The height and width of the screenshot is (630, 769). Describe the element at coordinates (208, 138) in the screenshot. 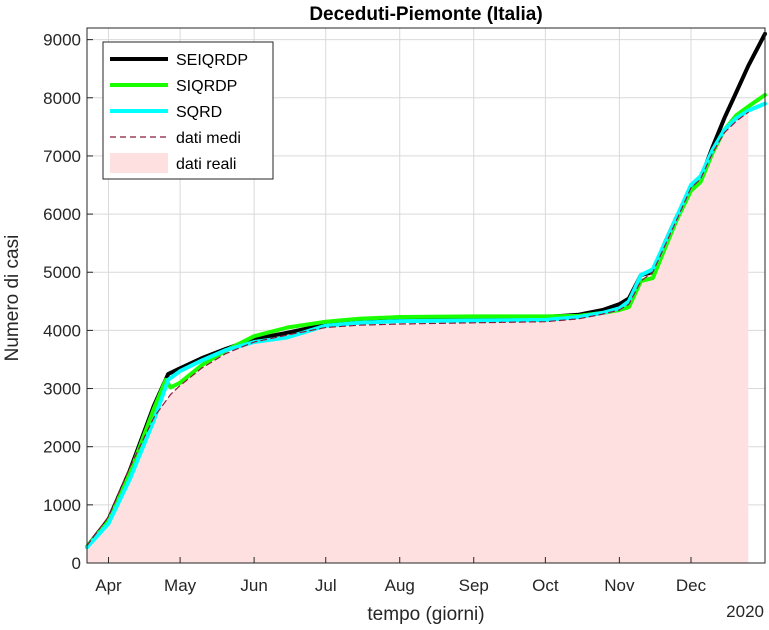

I see `legend-label-dati-medi: dati medi` at that location.